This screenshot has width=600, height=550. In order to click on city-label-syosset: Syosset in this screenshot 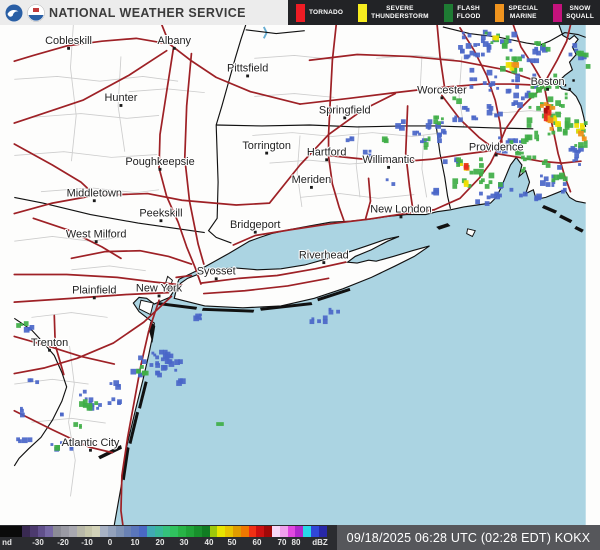, I will do `click(216, 272)`.